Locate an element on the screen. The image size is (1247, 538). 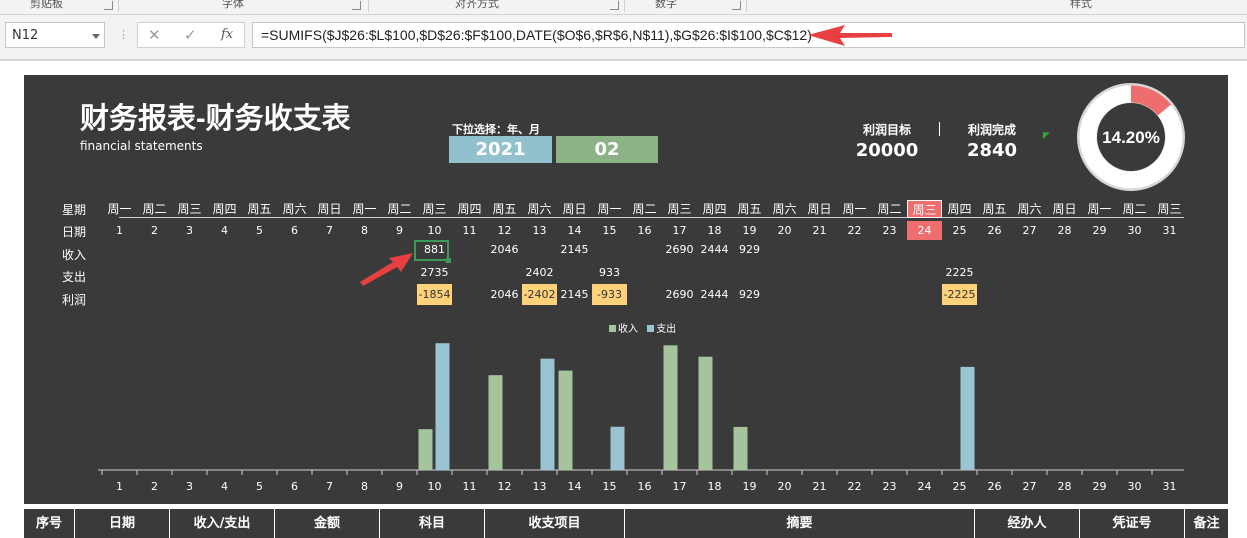
date-cell: 28 is located at coordinates (1064, 230).